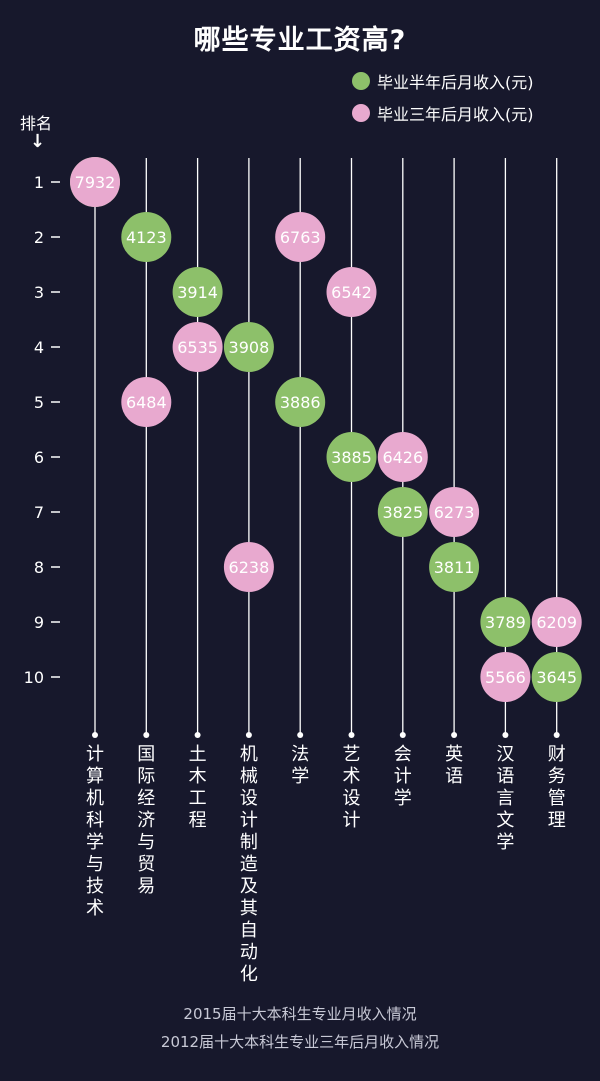 Image resolution: width=600 pixels, height=1081 pixels. I want to click on legend-item-half-year: 毕业半年后月收入(元), so click(443, 81).